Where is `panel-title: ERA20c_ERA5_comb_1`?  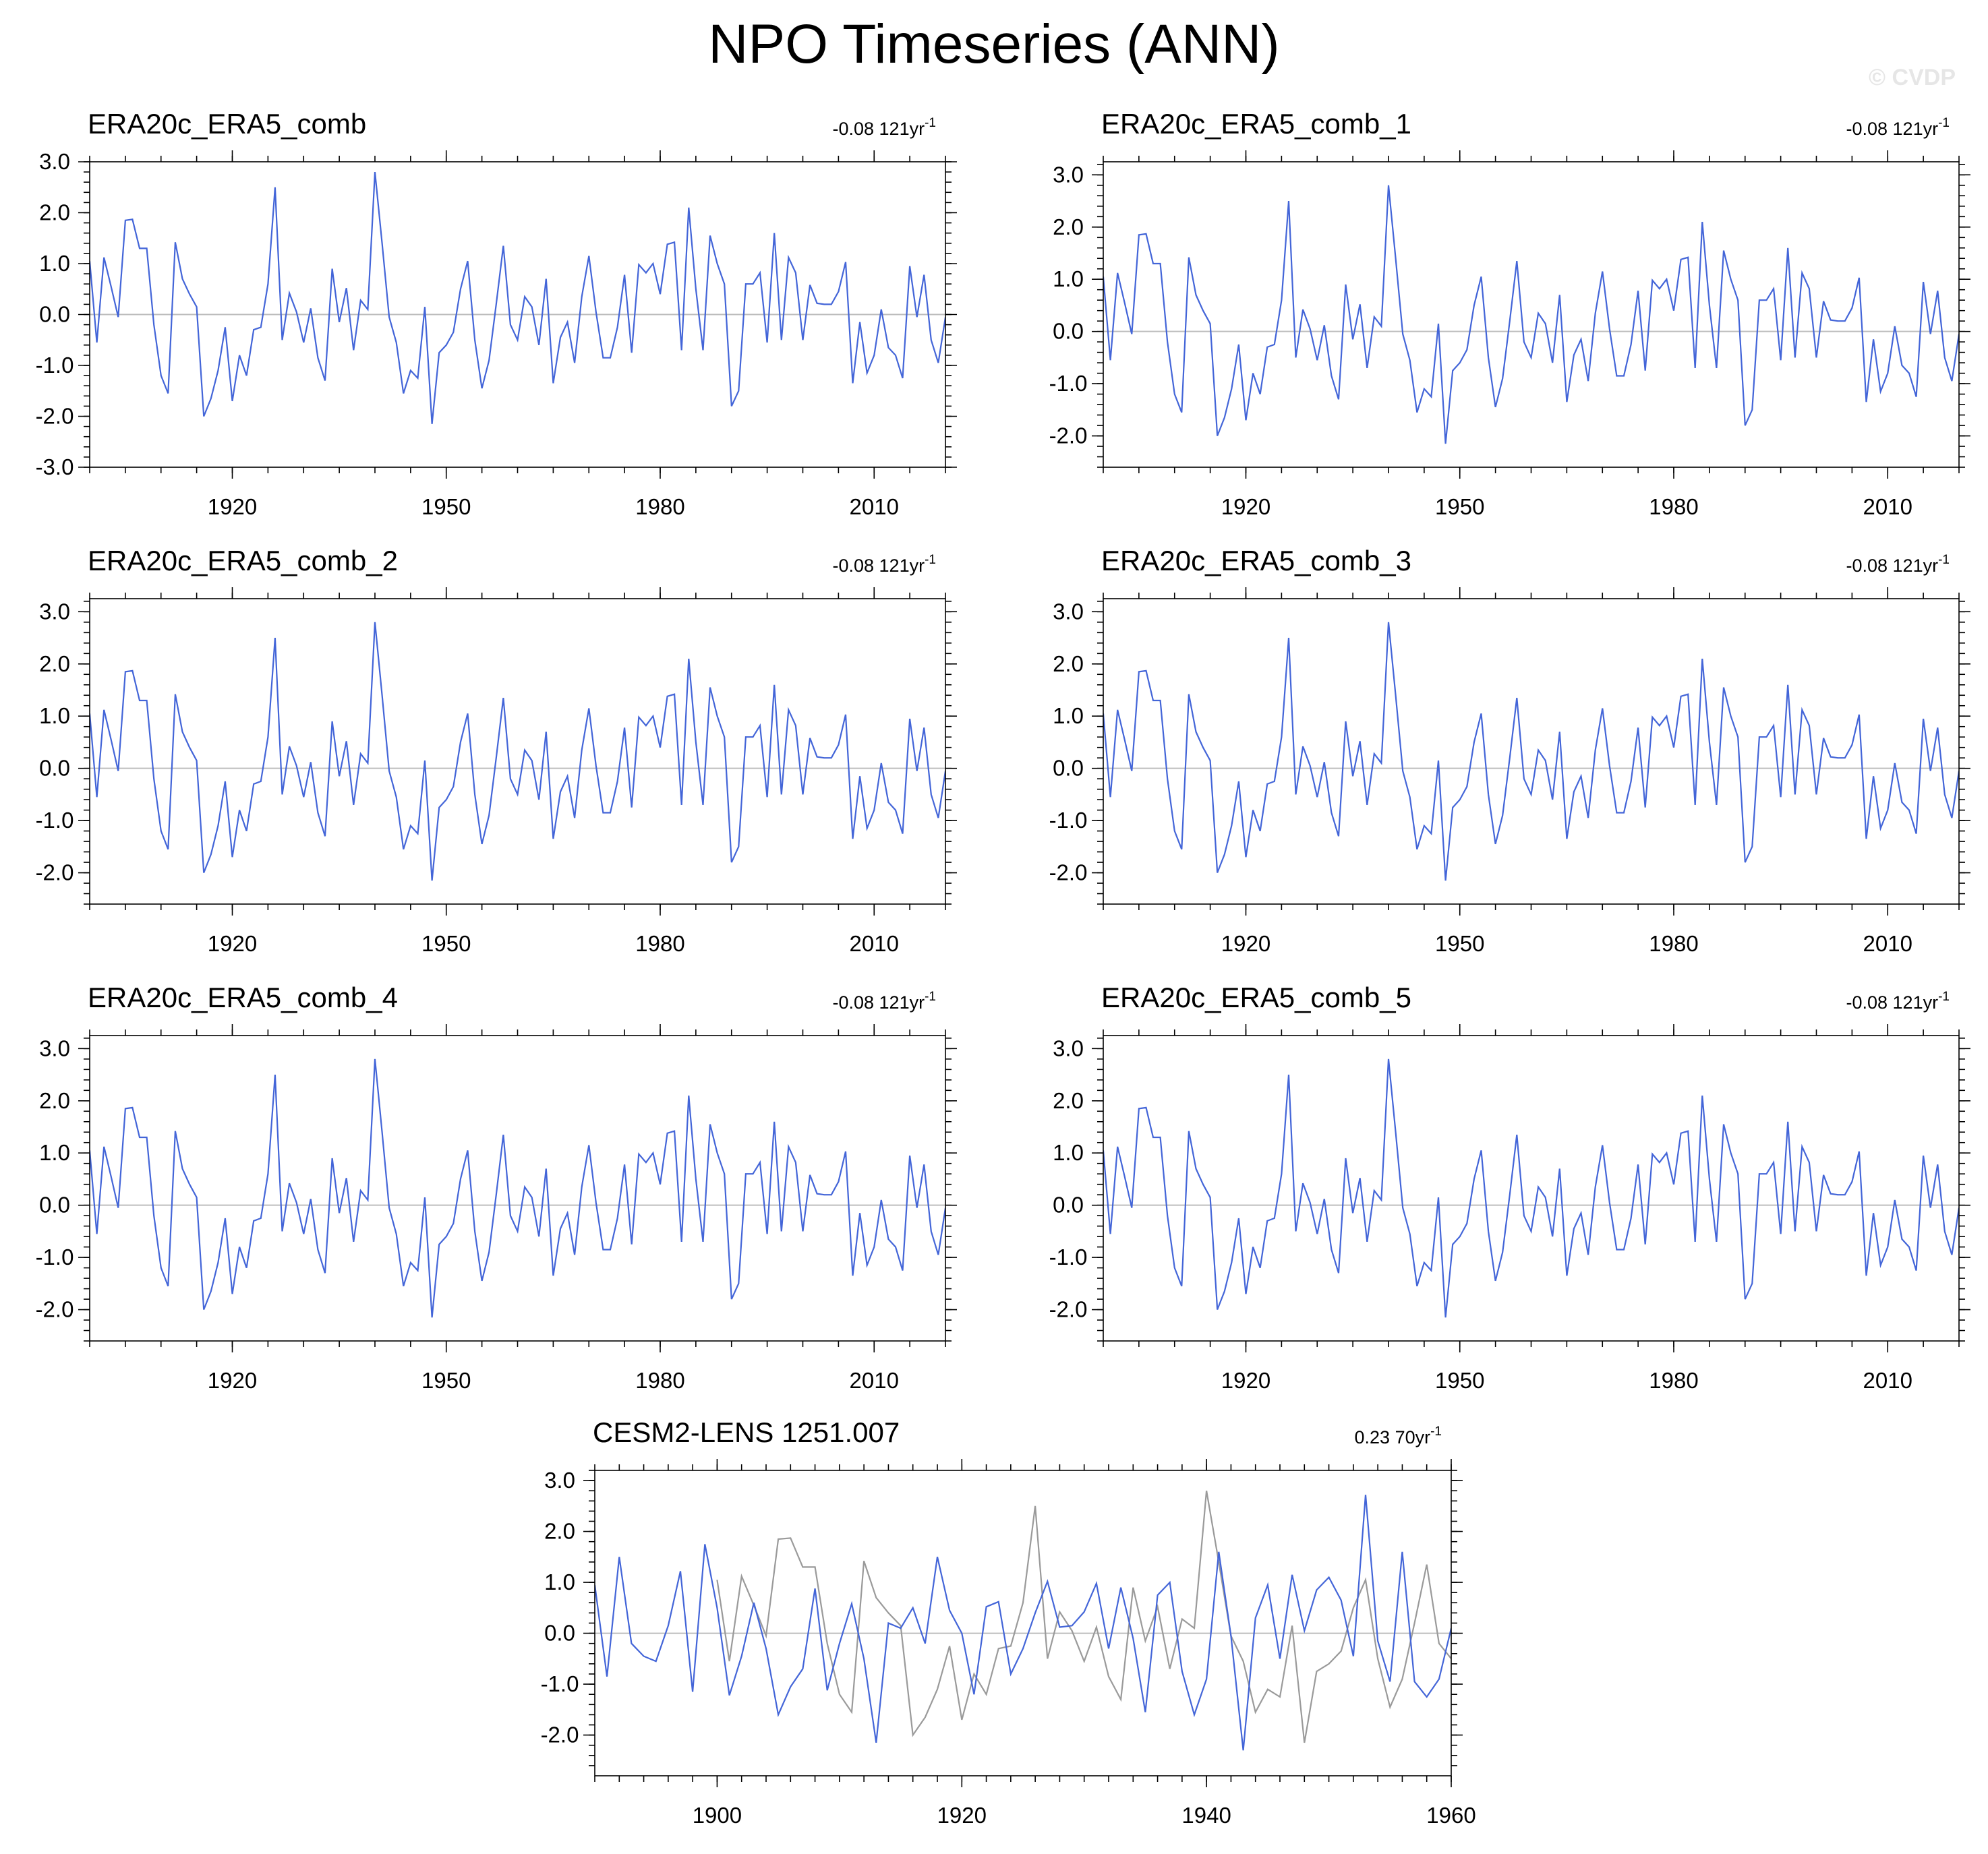 panel-title: ERA20c_ERA5_comb_1 is located at coordinates (1256, 124).